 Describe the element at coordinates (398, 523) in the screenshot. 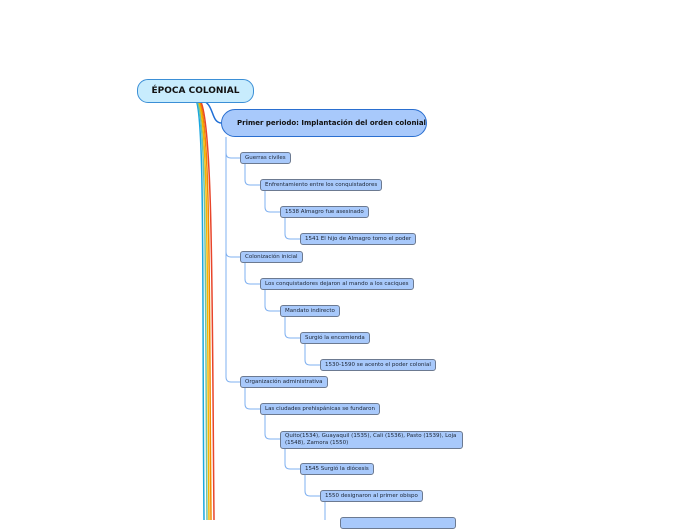

I see `node-cut-off` at that location.